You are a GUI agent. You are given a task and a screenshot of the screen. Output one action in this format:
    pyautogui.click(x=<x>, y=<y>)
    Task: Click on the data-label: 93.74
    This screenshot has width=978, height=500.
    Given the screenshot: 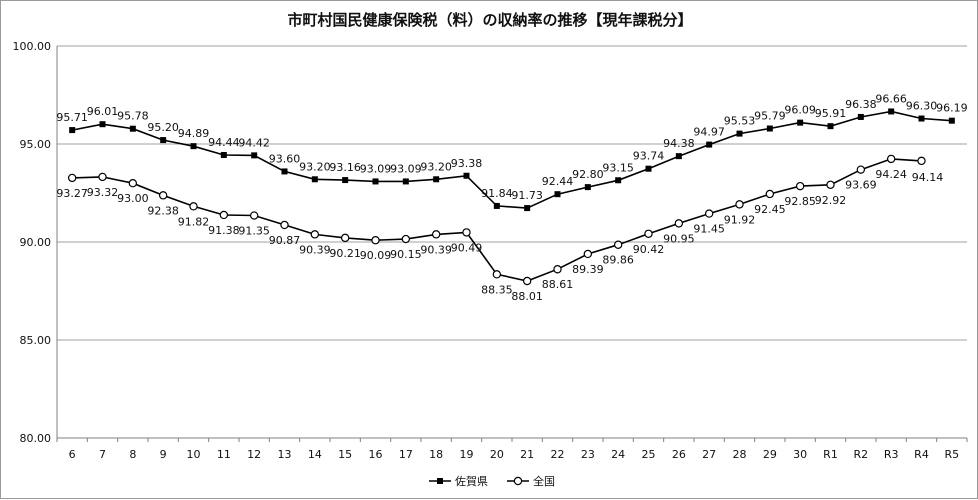 What is the action you would take?
    pyautogui.click(x=649, y=156)
    